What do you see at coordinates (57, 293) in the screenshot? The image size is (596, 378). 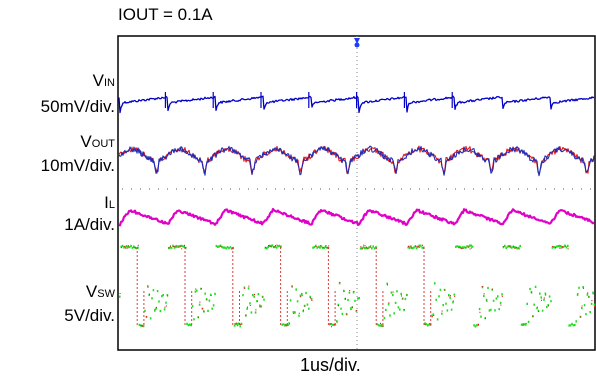 I see `vsw-label: VSW` at bounding box center [57, 293].